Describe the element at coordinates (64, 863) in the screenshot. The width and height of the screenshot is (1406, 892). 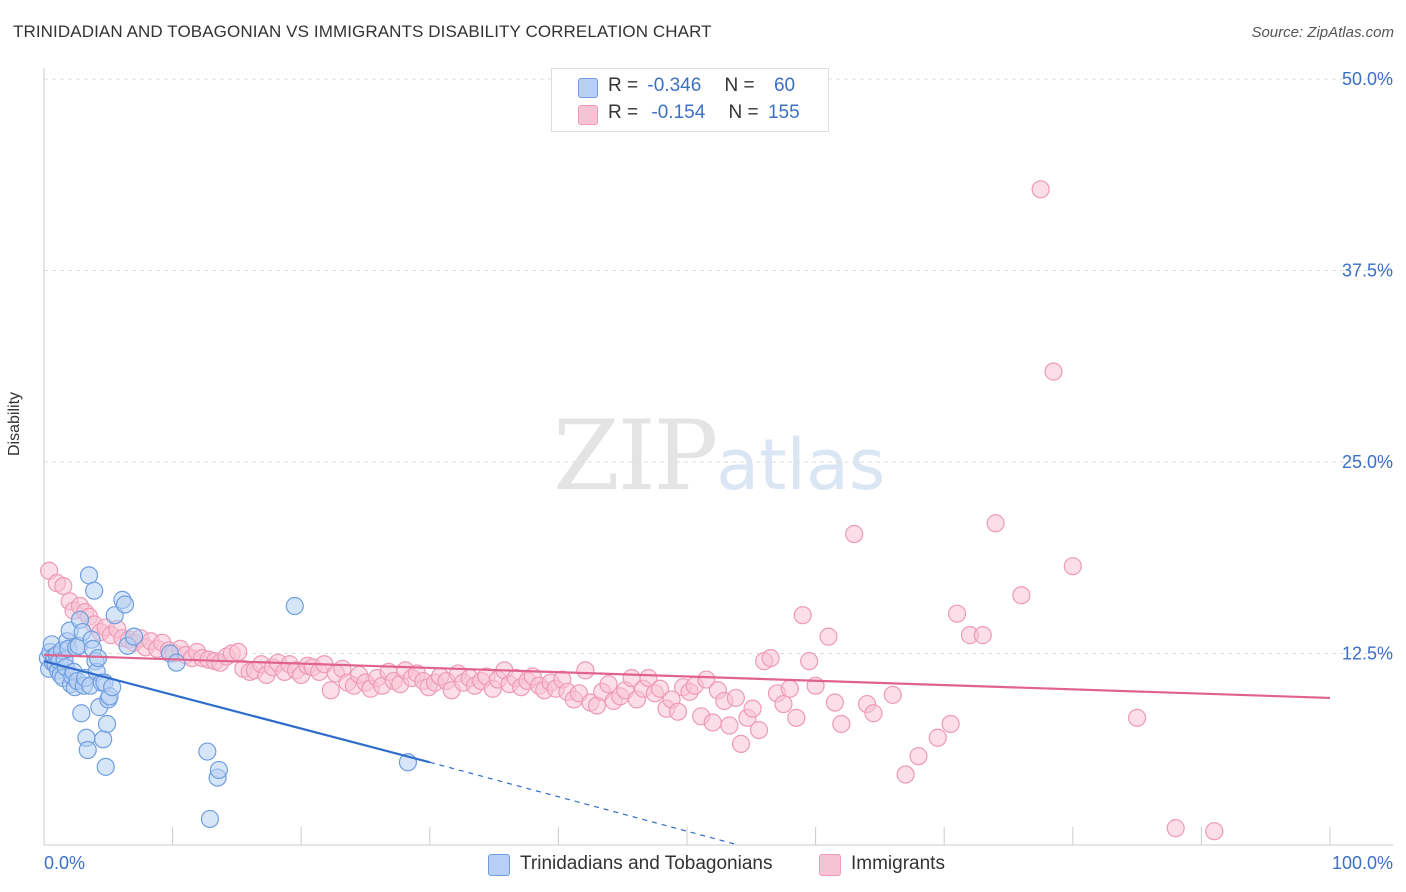
I see `x-tick-label-min: 0.0%` at that location.